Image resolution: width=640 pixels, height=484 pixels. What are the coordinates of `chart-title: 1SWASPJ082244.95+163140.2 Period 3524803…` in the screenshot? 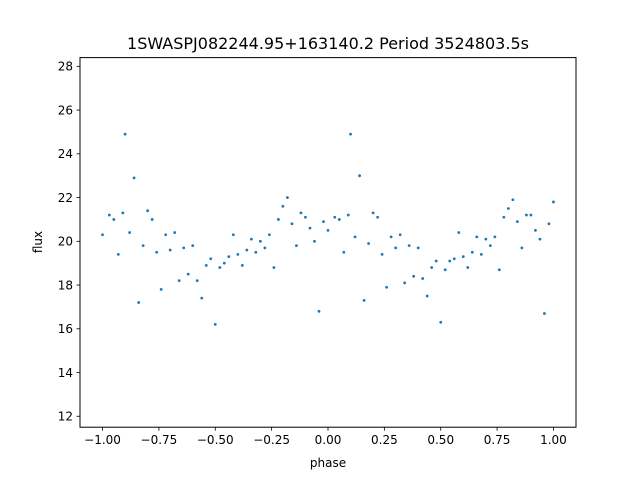 It's located at (328, 43).